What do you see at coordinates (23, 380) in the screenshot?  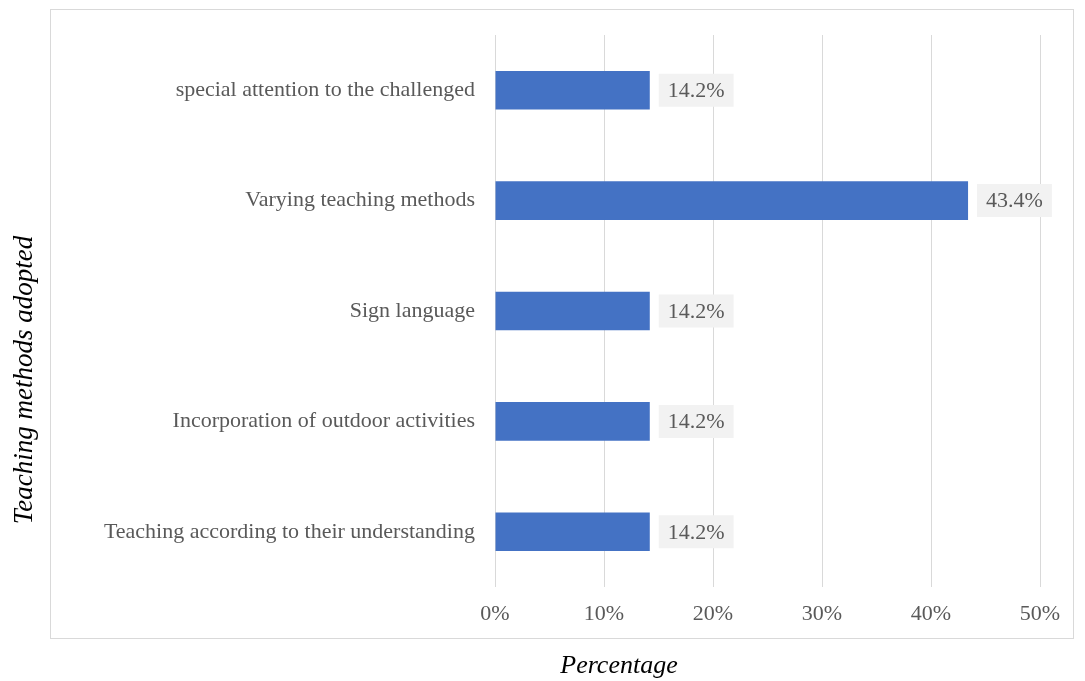 I see `y-axis-title: Teaching methods adopted` at bounding box center [23, 380].